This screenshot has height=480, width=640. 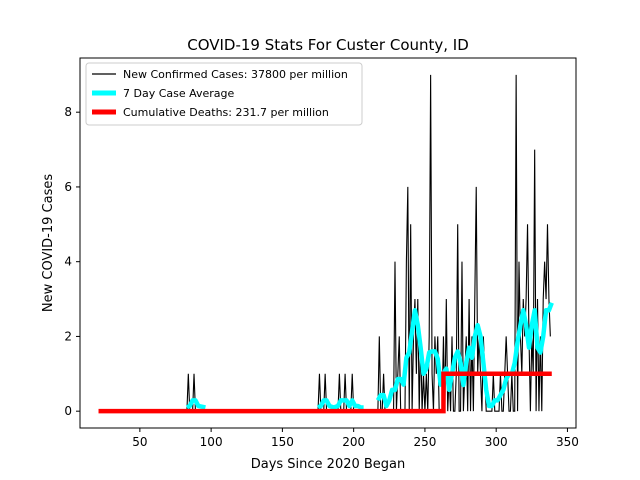 What do you see at coordinates (68, 411) in the screenshot?
I see `y-tick-label-0: 0` at bounding box center [68, 411].